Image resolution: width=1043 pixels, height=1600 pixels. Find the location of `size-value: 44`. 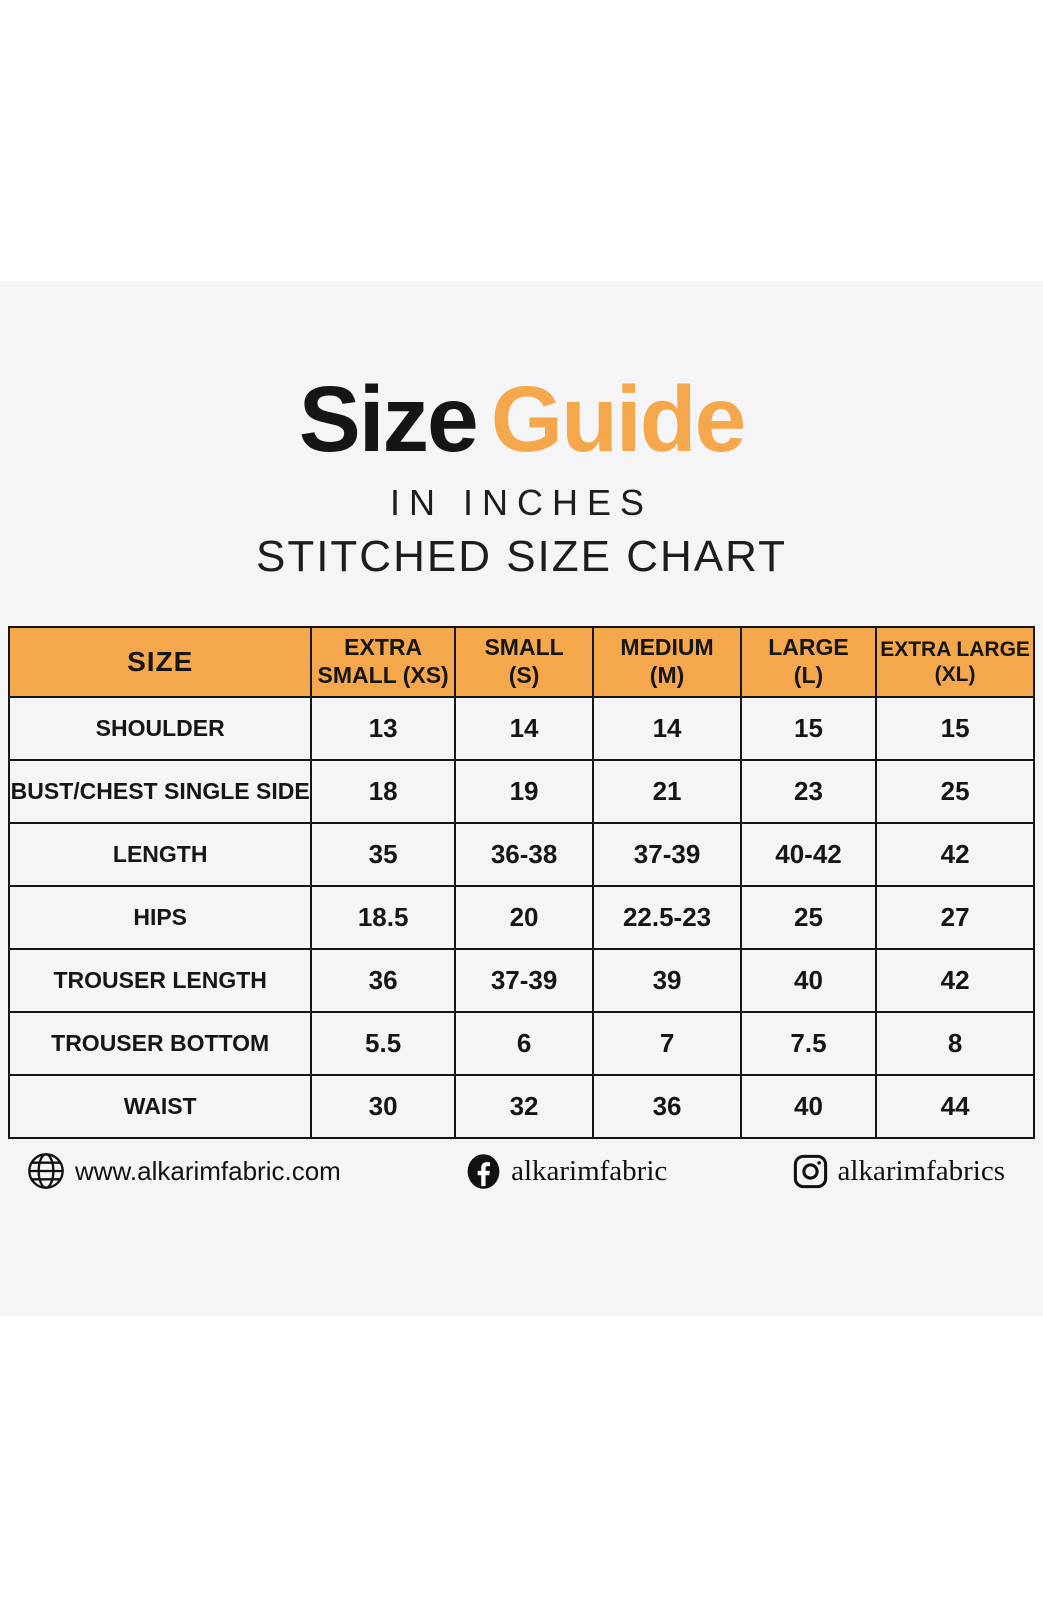

size-value: 44 is located at coordinates (955, 1106).